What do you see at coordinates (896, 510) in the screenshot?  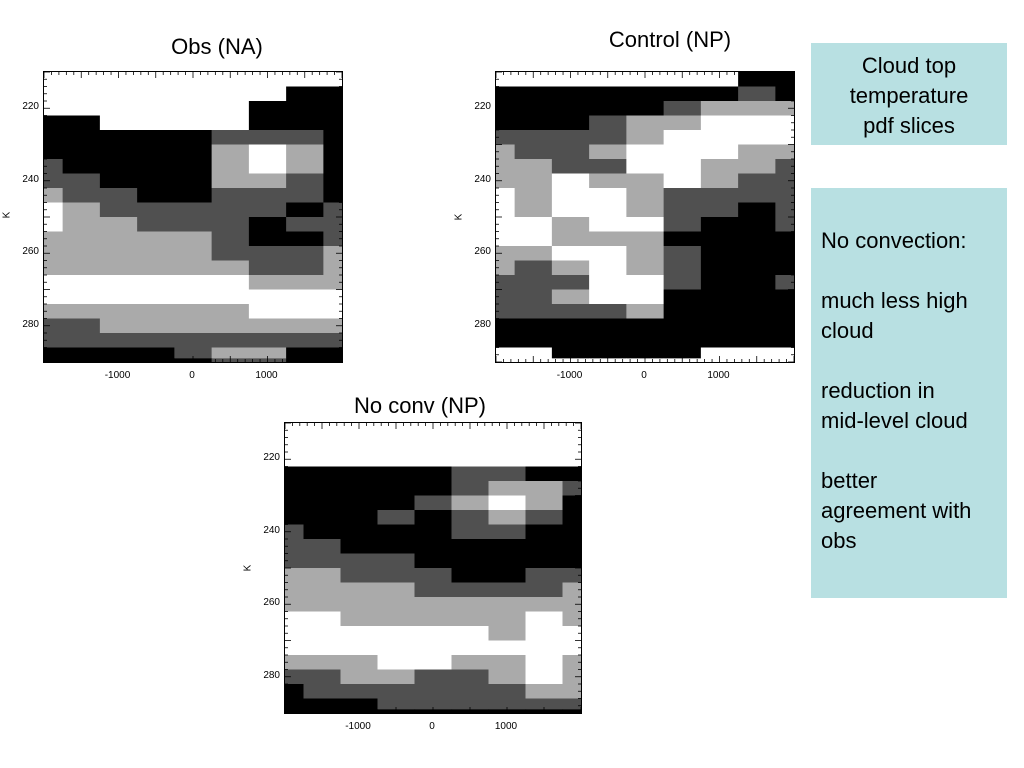 I see `note-line: agreement with` at bounding box center [896, 510].